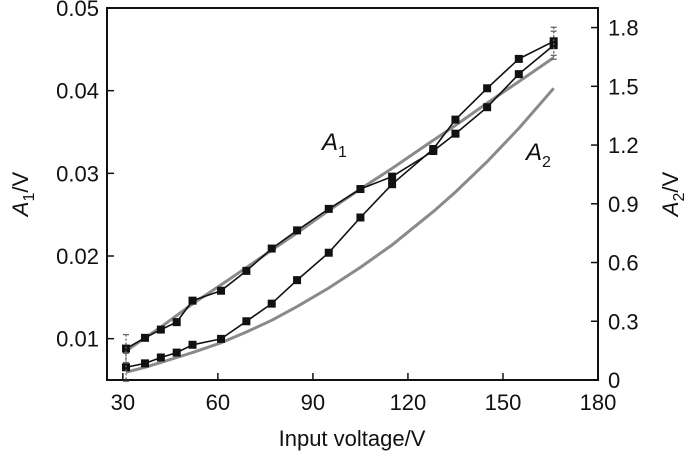  Describe the element at coordinates (408, 402) in the screenshot. I see `x-tick-label: 120` at that location.